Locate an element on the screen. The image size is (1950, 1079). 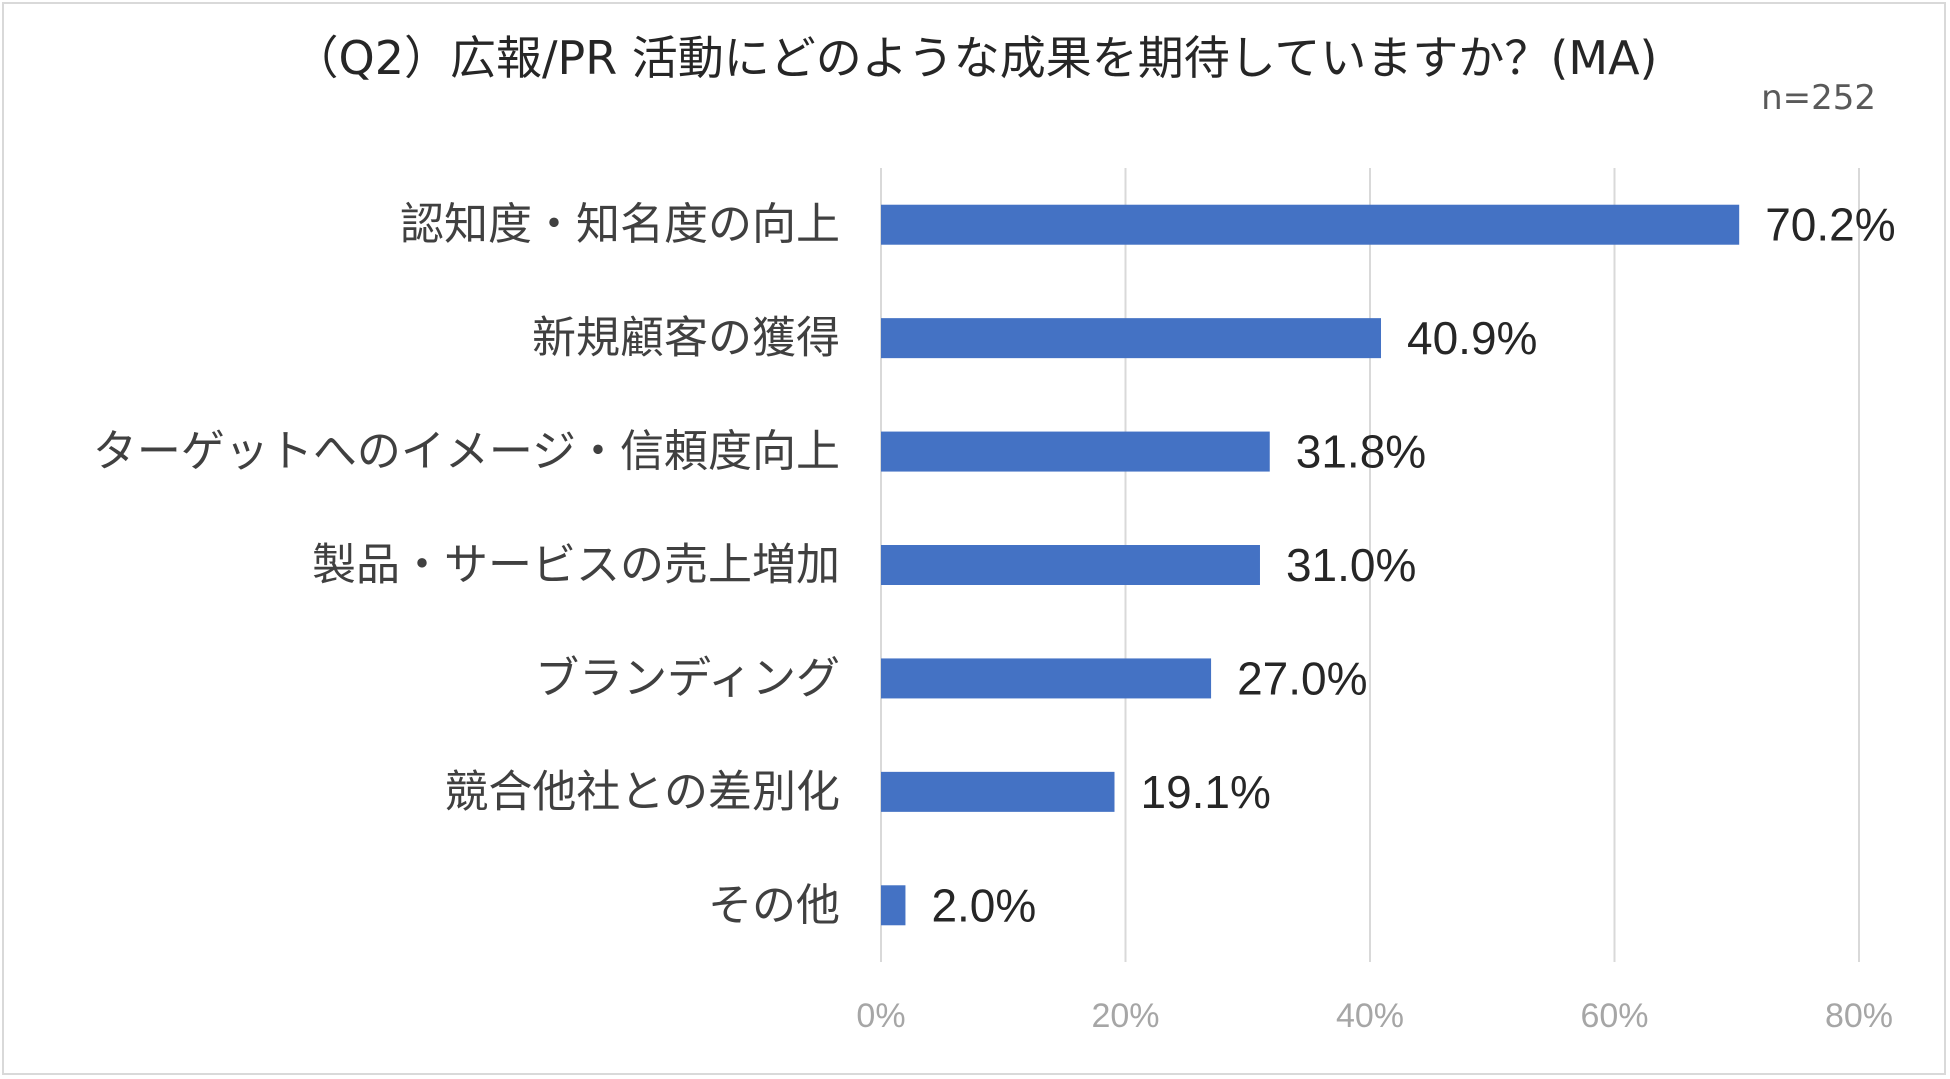
x-axis-ticks: 0% 20% 40% 60% 80% is located at coordinates (1374, 1016).